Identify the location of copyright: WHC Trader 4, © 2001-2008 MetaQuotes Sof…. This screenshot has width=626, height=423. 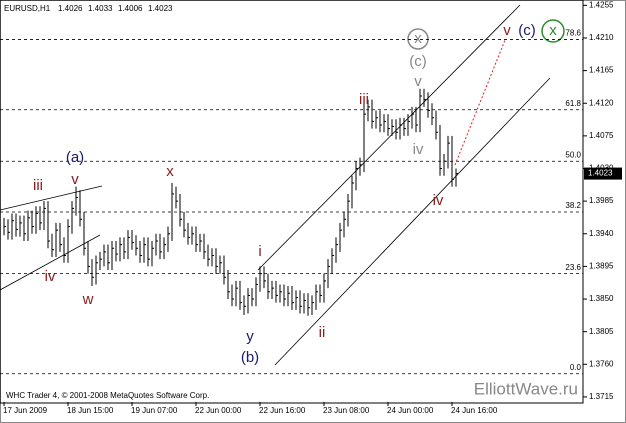
(107, 395).